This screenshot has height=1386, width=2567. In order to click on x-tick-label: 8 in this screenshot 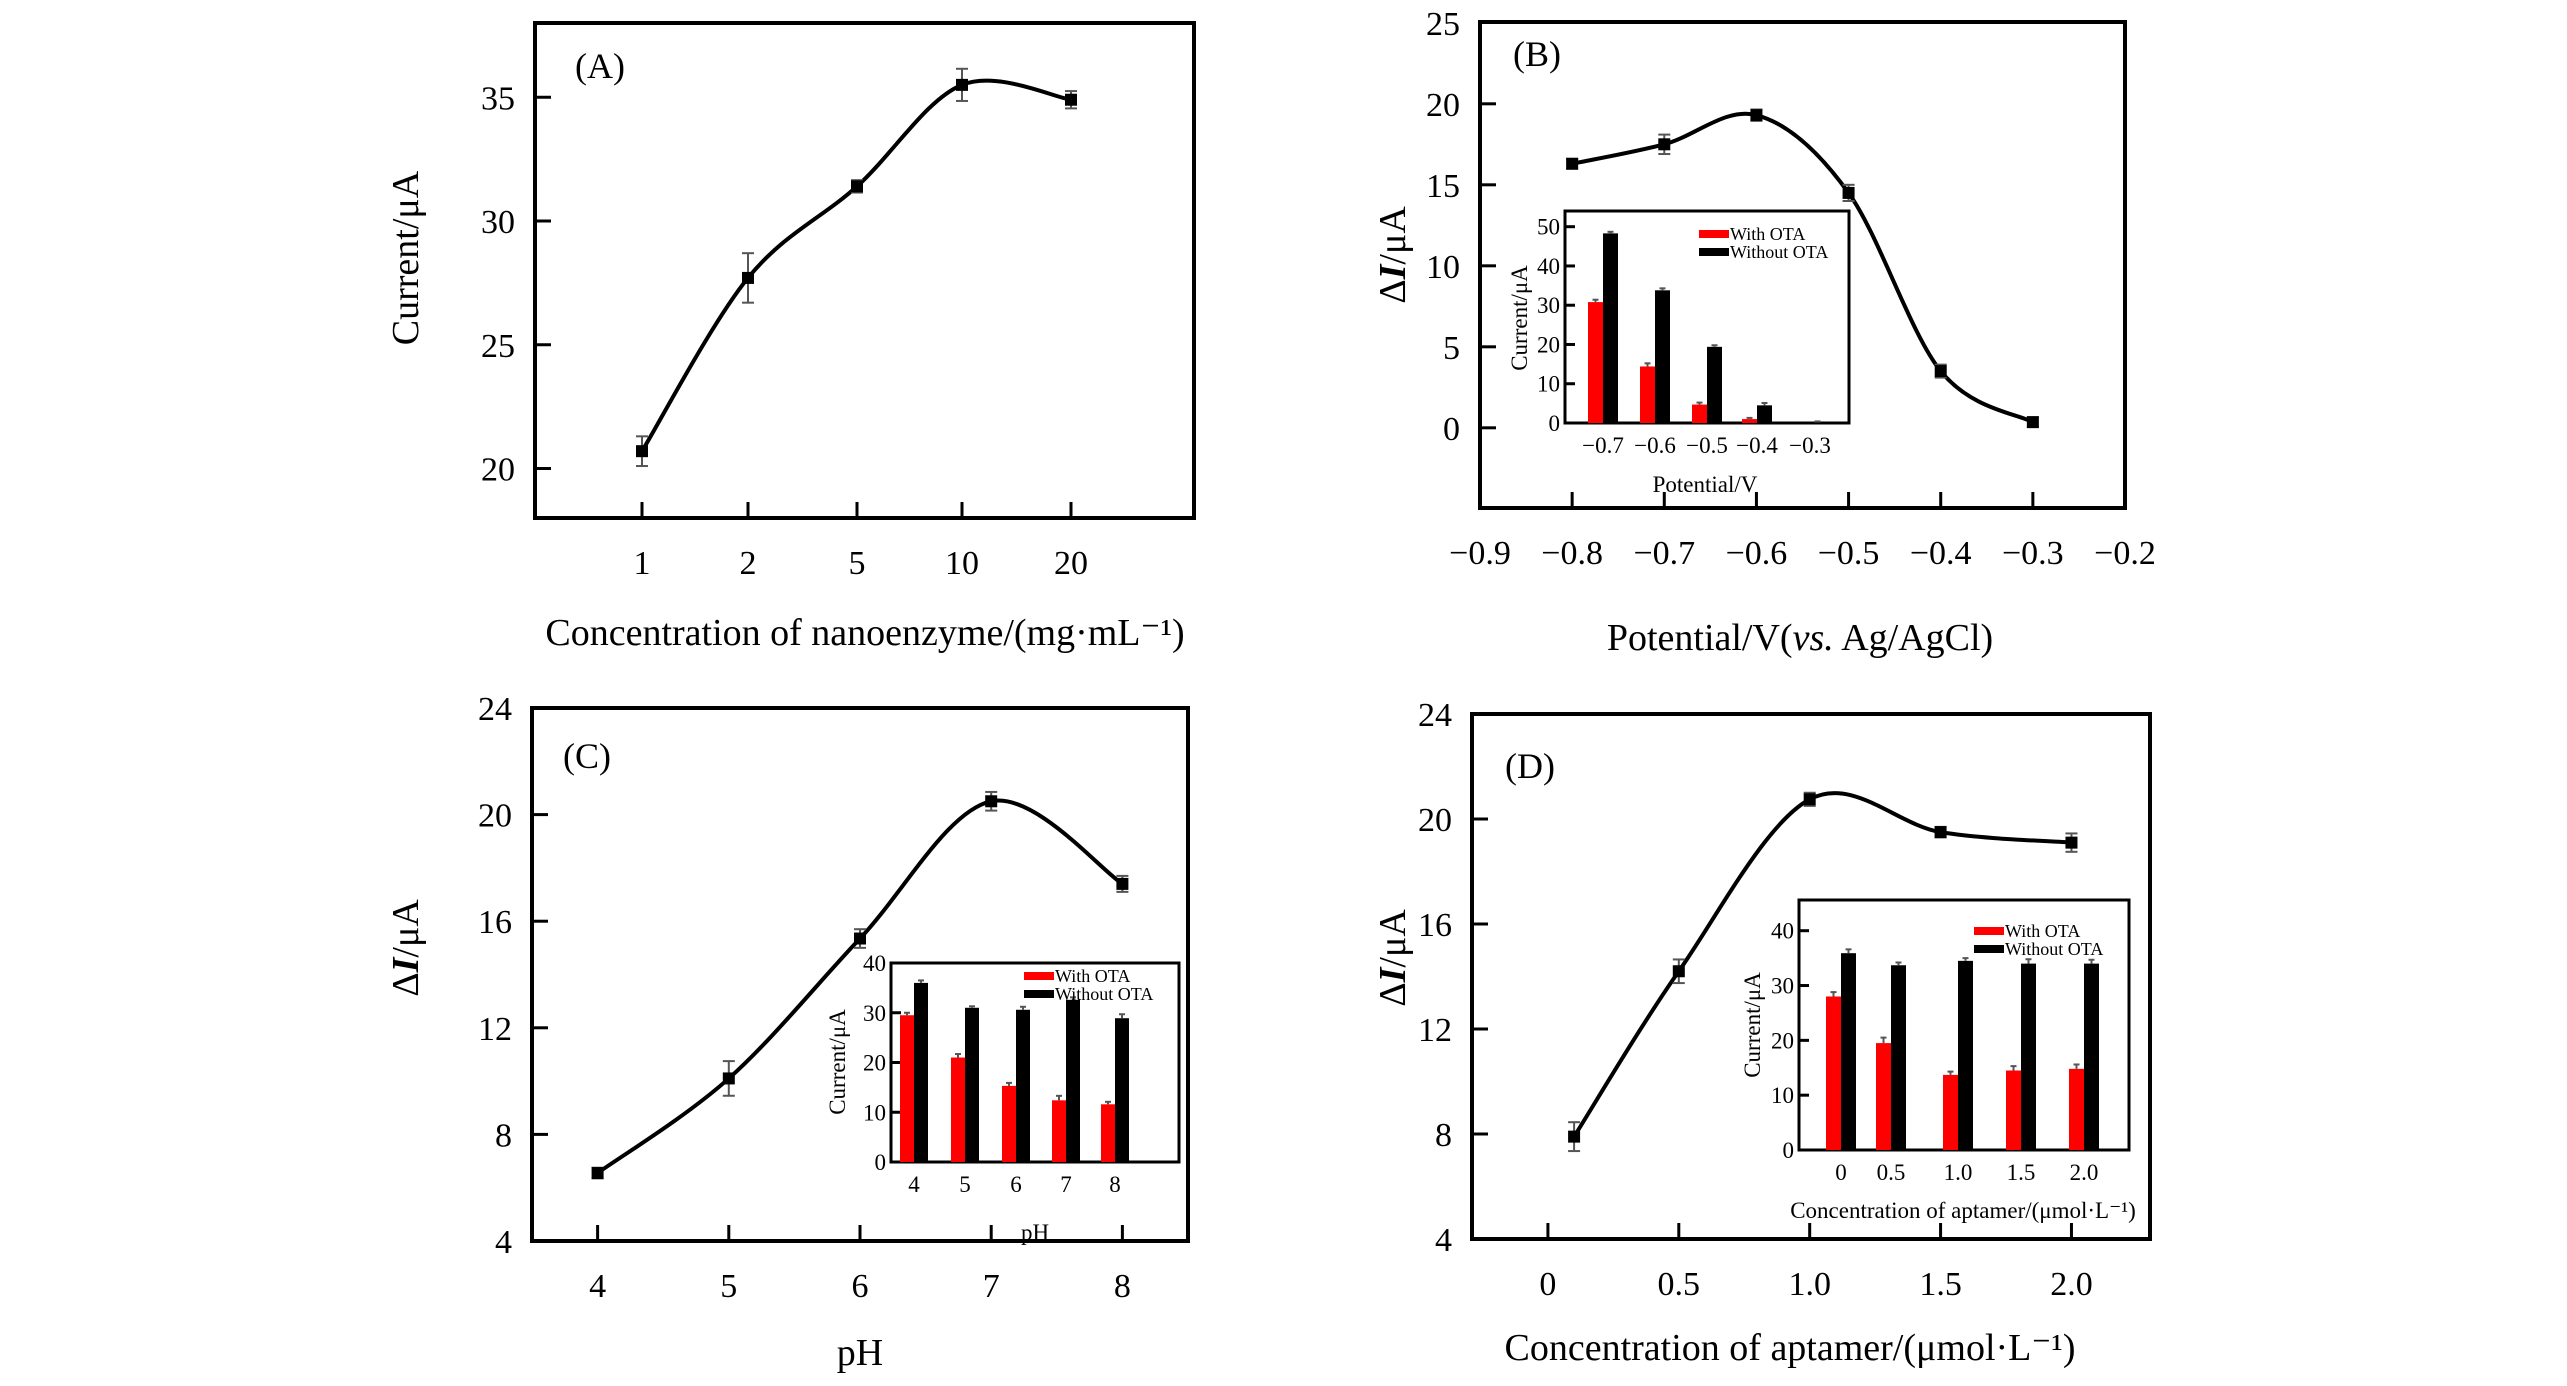, I will do `click(1122, 1286)`.